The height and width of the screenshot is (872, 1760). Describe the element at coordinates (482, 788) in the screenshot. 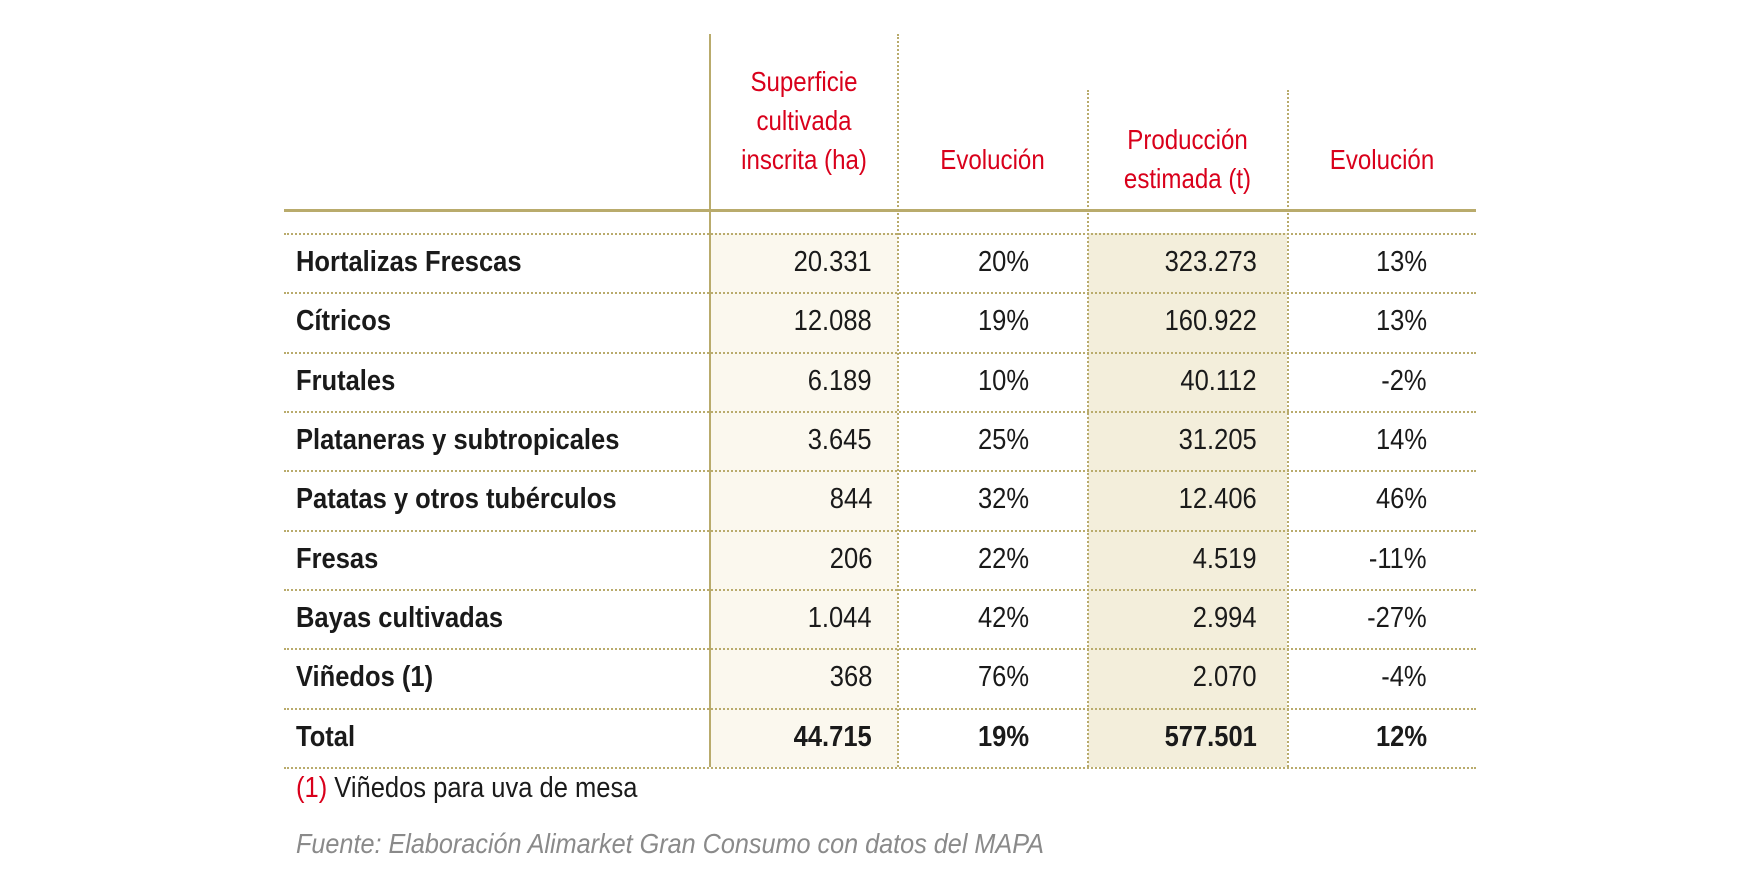

I see `footnote-text: Viñedos para uva de mesa` at that location.